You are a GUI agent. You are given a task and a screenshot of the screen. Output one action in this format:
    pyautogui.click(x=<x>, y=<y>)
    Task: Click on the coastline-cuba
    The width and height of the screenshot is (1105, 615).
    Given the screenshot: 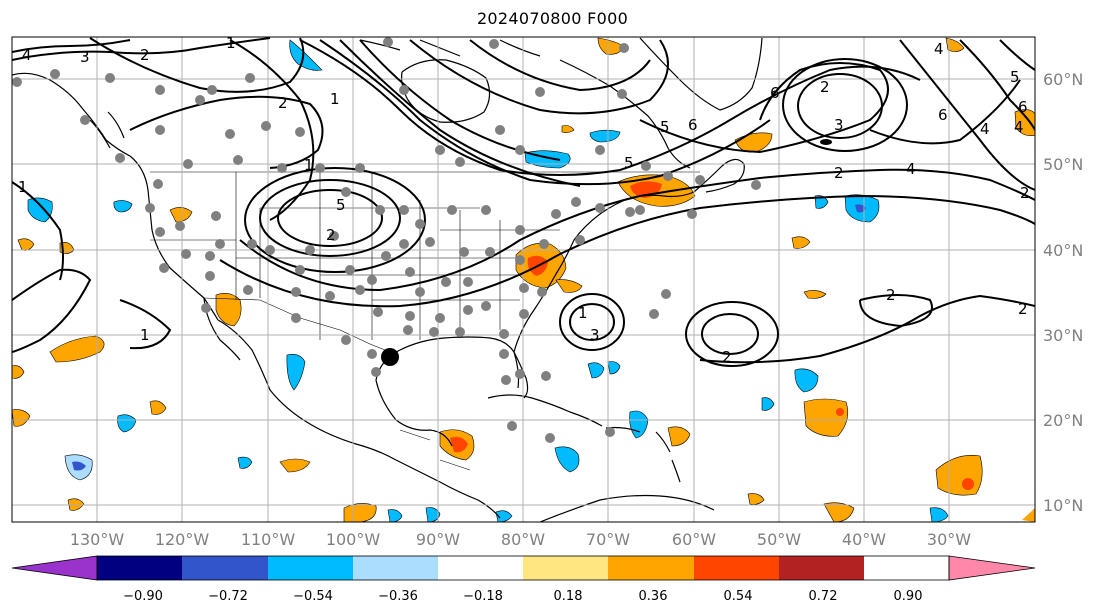 What is the action you would take?
    pyautogui.click(x=545, y=410)
    